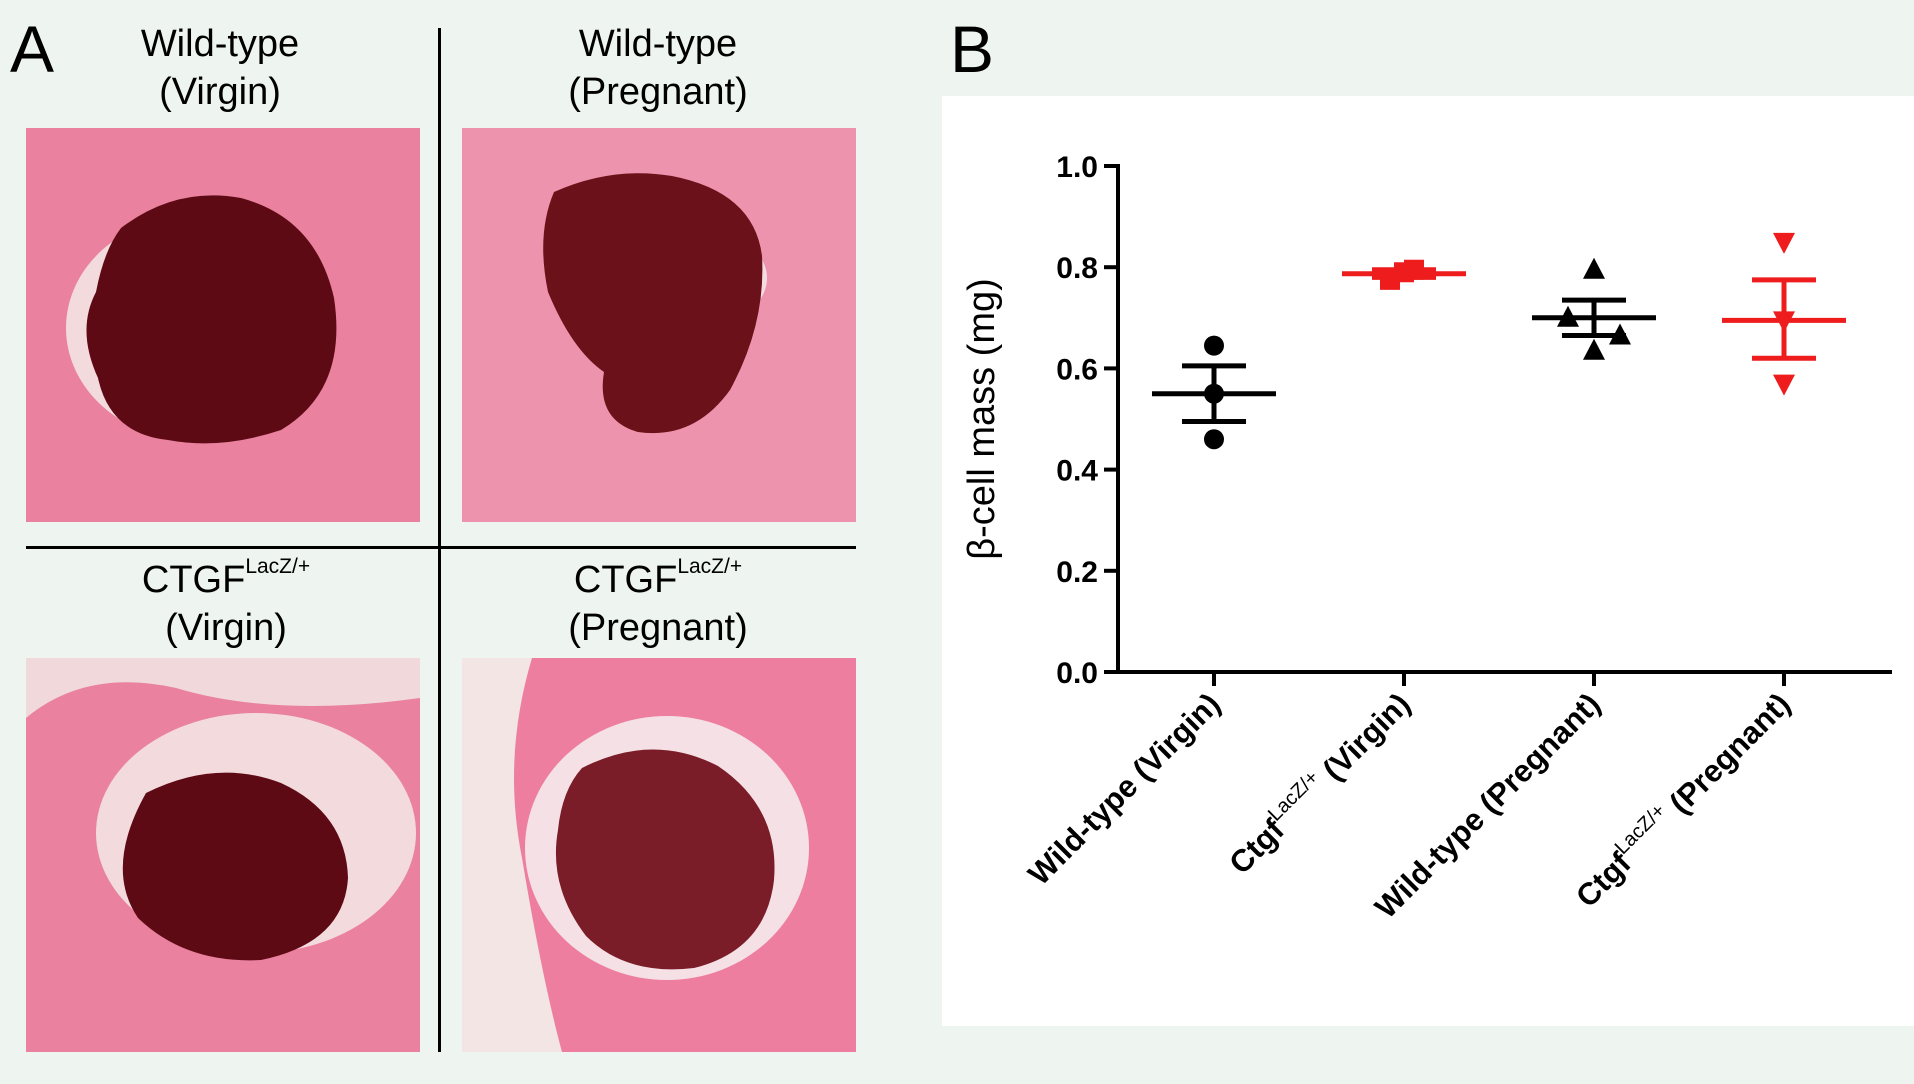  Describe the element at coordinates (972, 49) in the screenshot. I see `panel-b-letter: B` at that location.